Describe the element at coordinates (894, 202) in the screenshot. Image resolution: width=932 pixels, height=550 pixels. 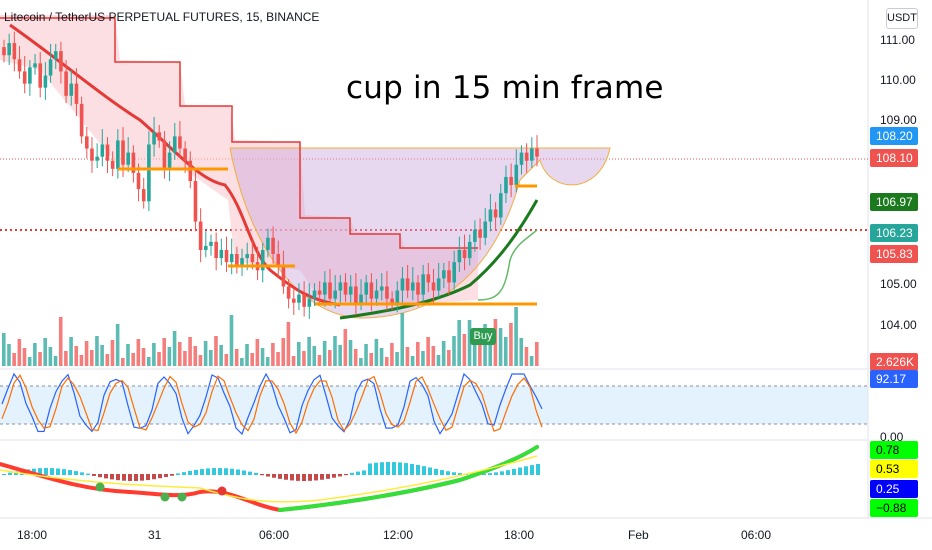
I see `price-tag-green-ma: 106.97` at that location.